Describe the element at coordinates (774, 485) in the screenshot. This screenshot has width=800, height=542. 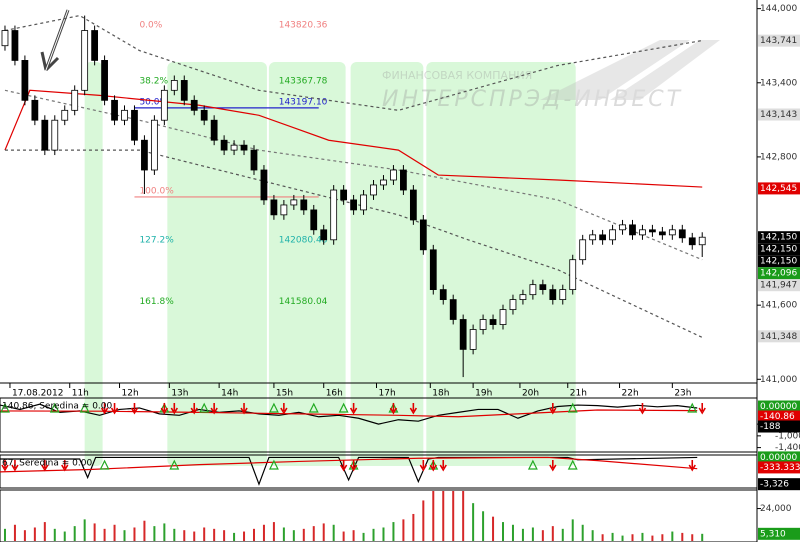
I see `price-label: -3,326` at that location.